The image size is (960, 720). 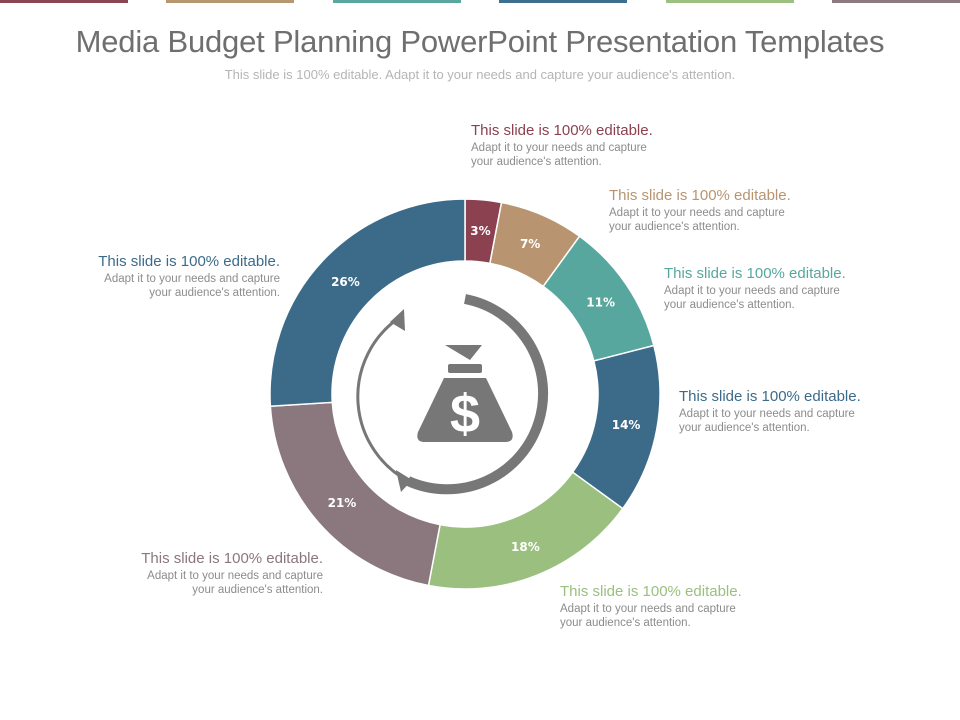 What do you see at coordinates (342, 503) in the screenshot?
I see `slice-label-21-percent: 21%` at bounding box center [342, 503].